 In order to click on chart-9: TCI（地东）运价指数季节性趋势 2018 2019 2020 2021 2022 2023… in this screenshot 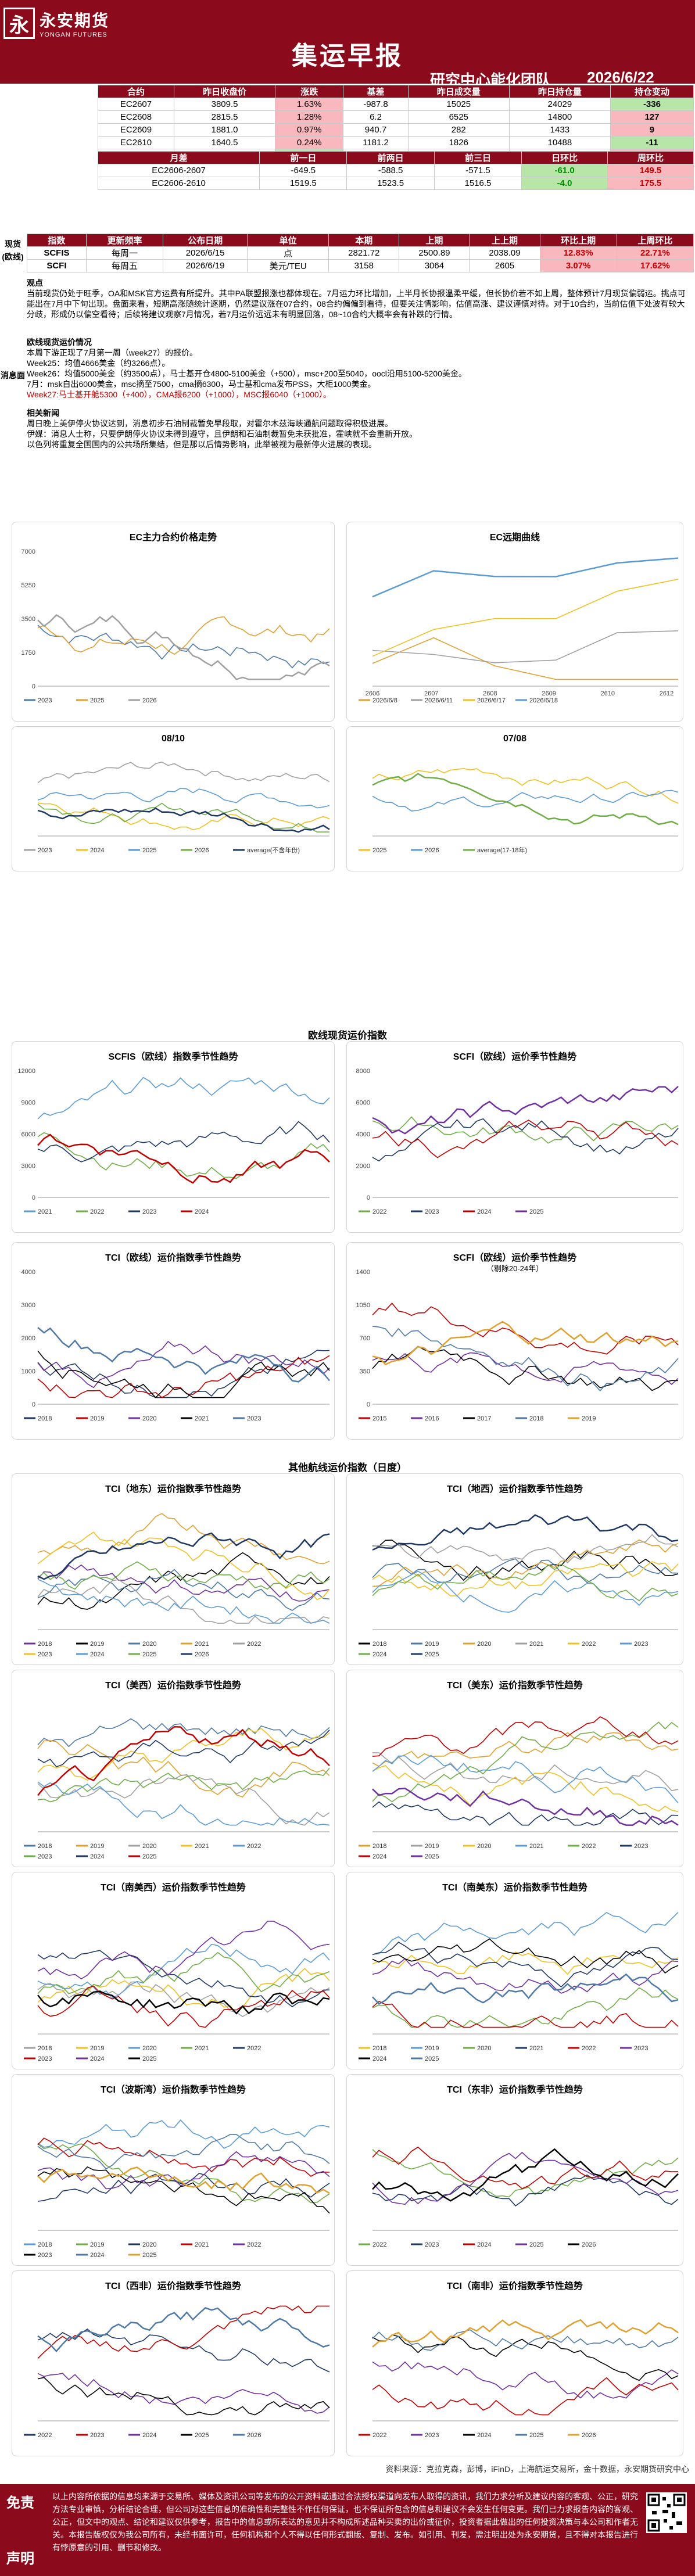, I will do `click(174, 1569)`.